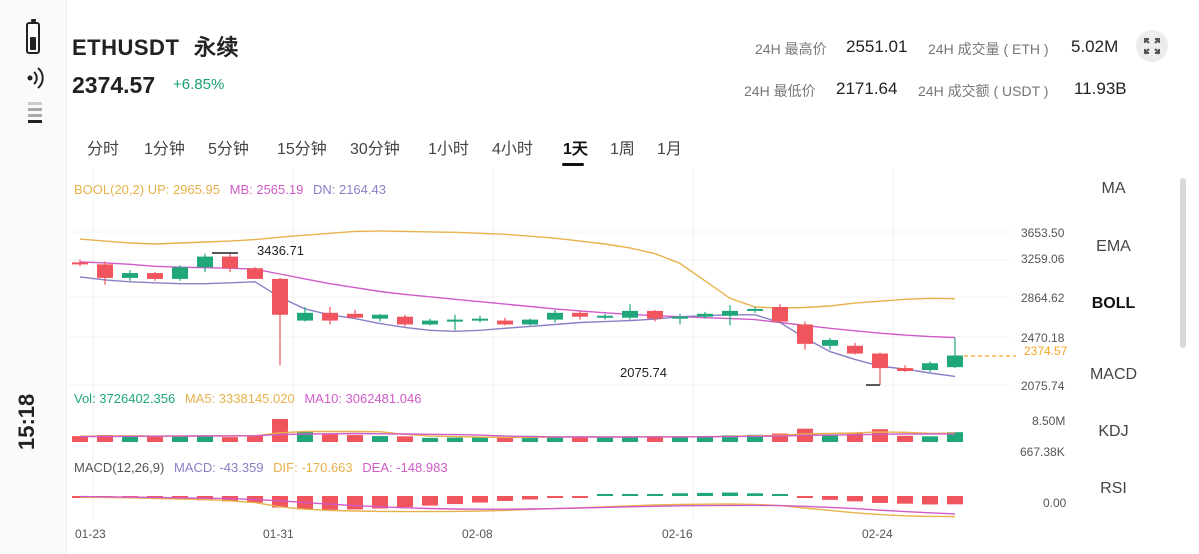 The width and height of the screenshot is (1199, 554). Describe the element at coordinates (1113, 488) in the screenshot. I see `indicator-rsi-button: RSI` at that location.